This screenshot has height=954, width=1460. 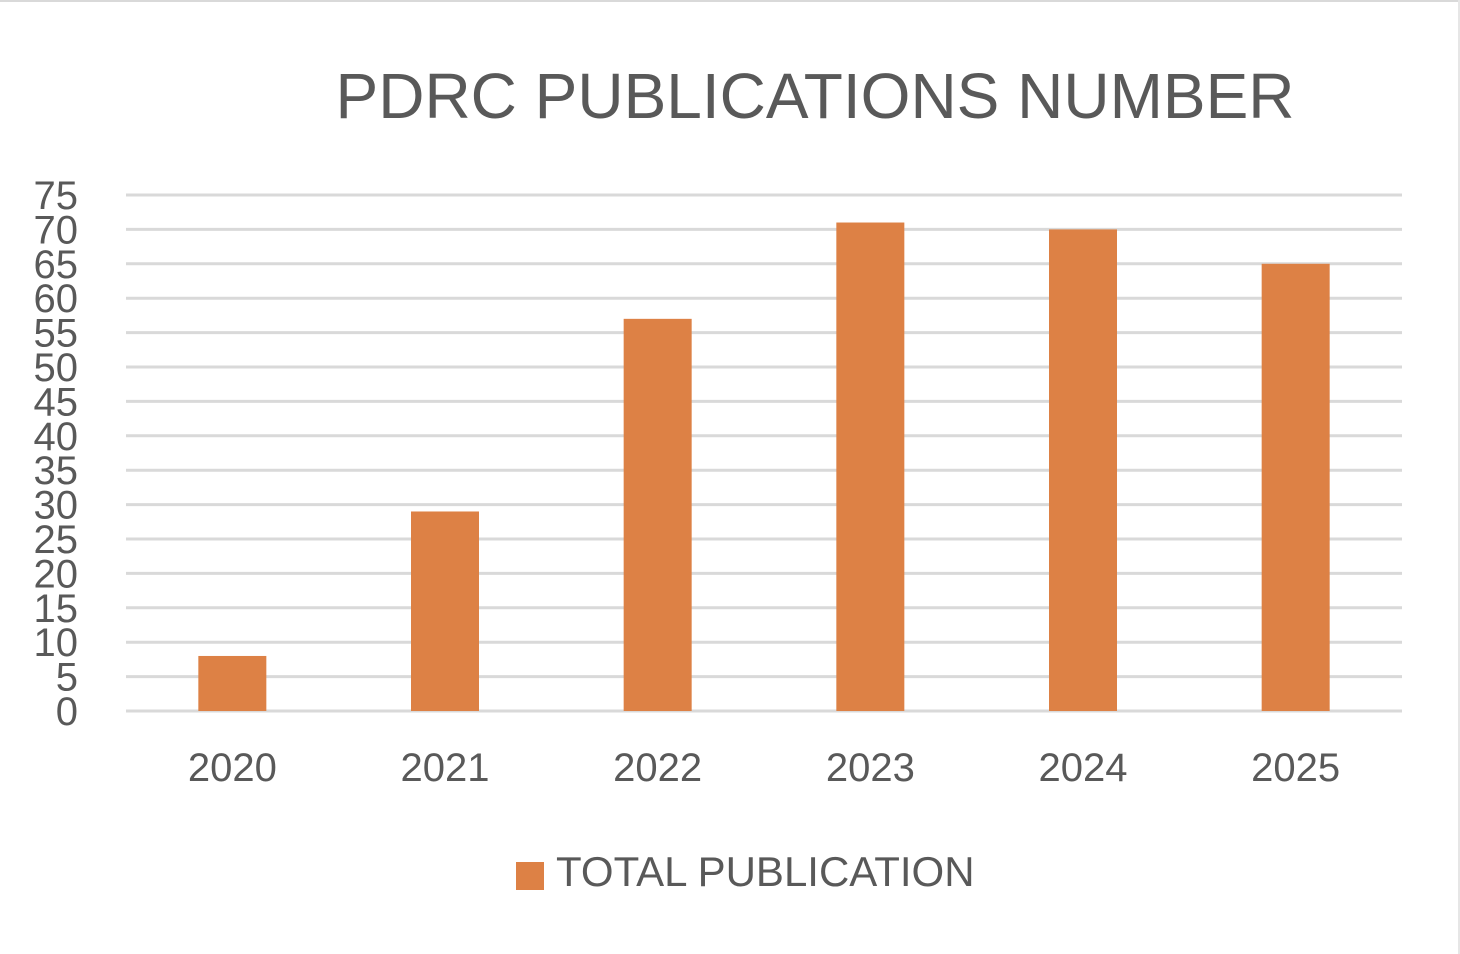 I want to click on y-tick-label: 30, so click(x=56, y=506).